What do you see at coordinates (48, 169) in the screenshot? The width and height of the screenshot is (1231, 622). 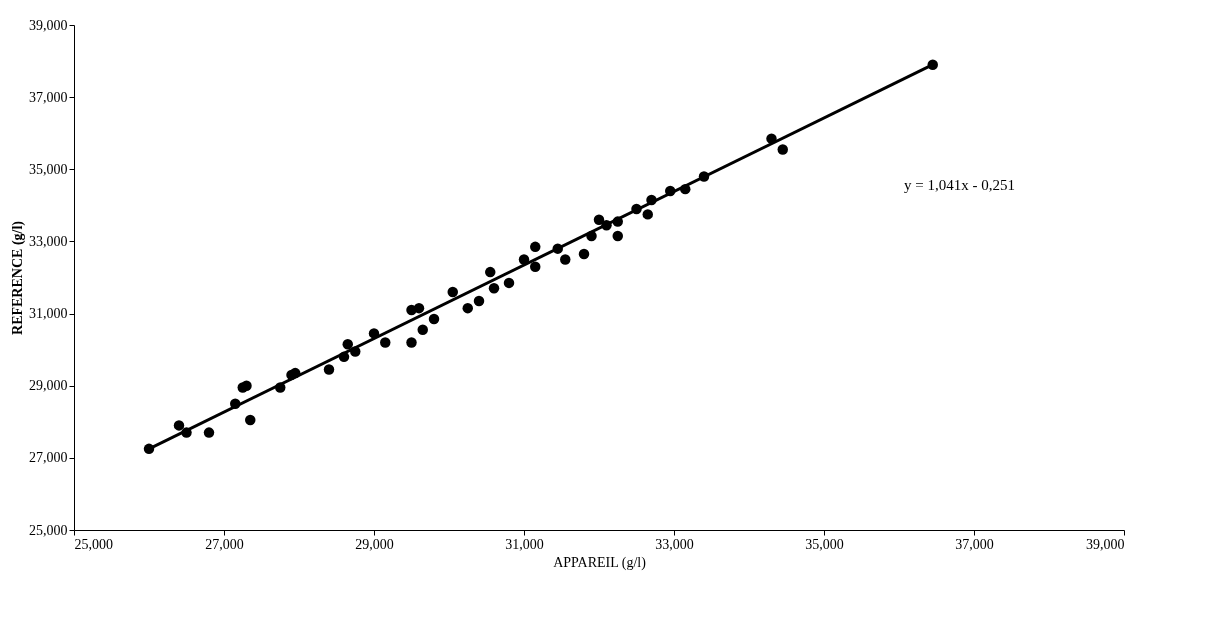 I see `y-tick-label: 35,000` at bounding box center [48, 169].